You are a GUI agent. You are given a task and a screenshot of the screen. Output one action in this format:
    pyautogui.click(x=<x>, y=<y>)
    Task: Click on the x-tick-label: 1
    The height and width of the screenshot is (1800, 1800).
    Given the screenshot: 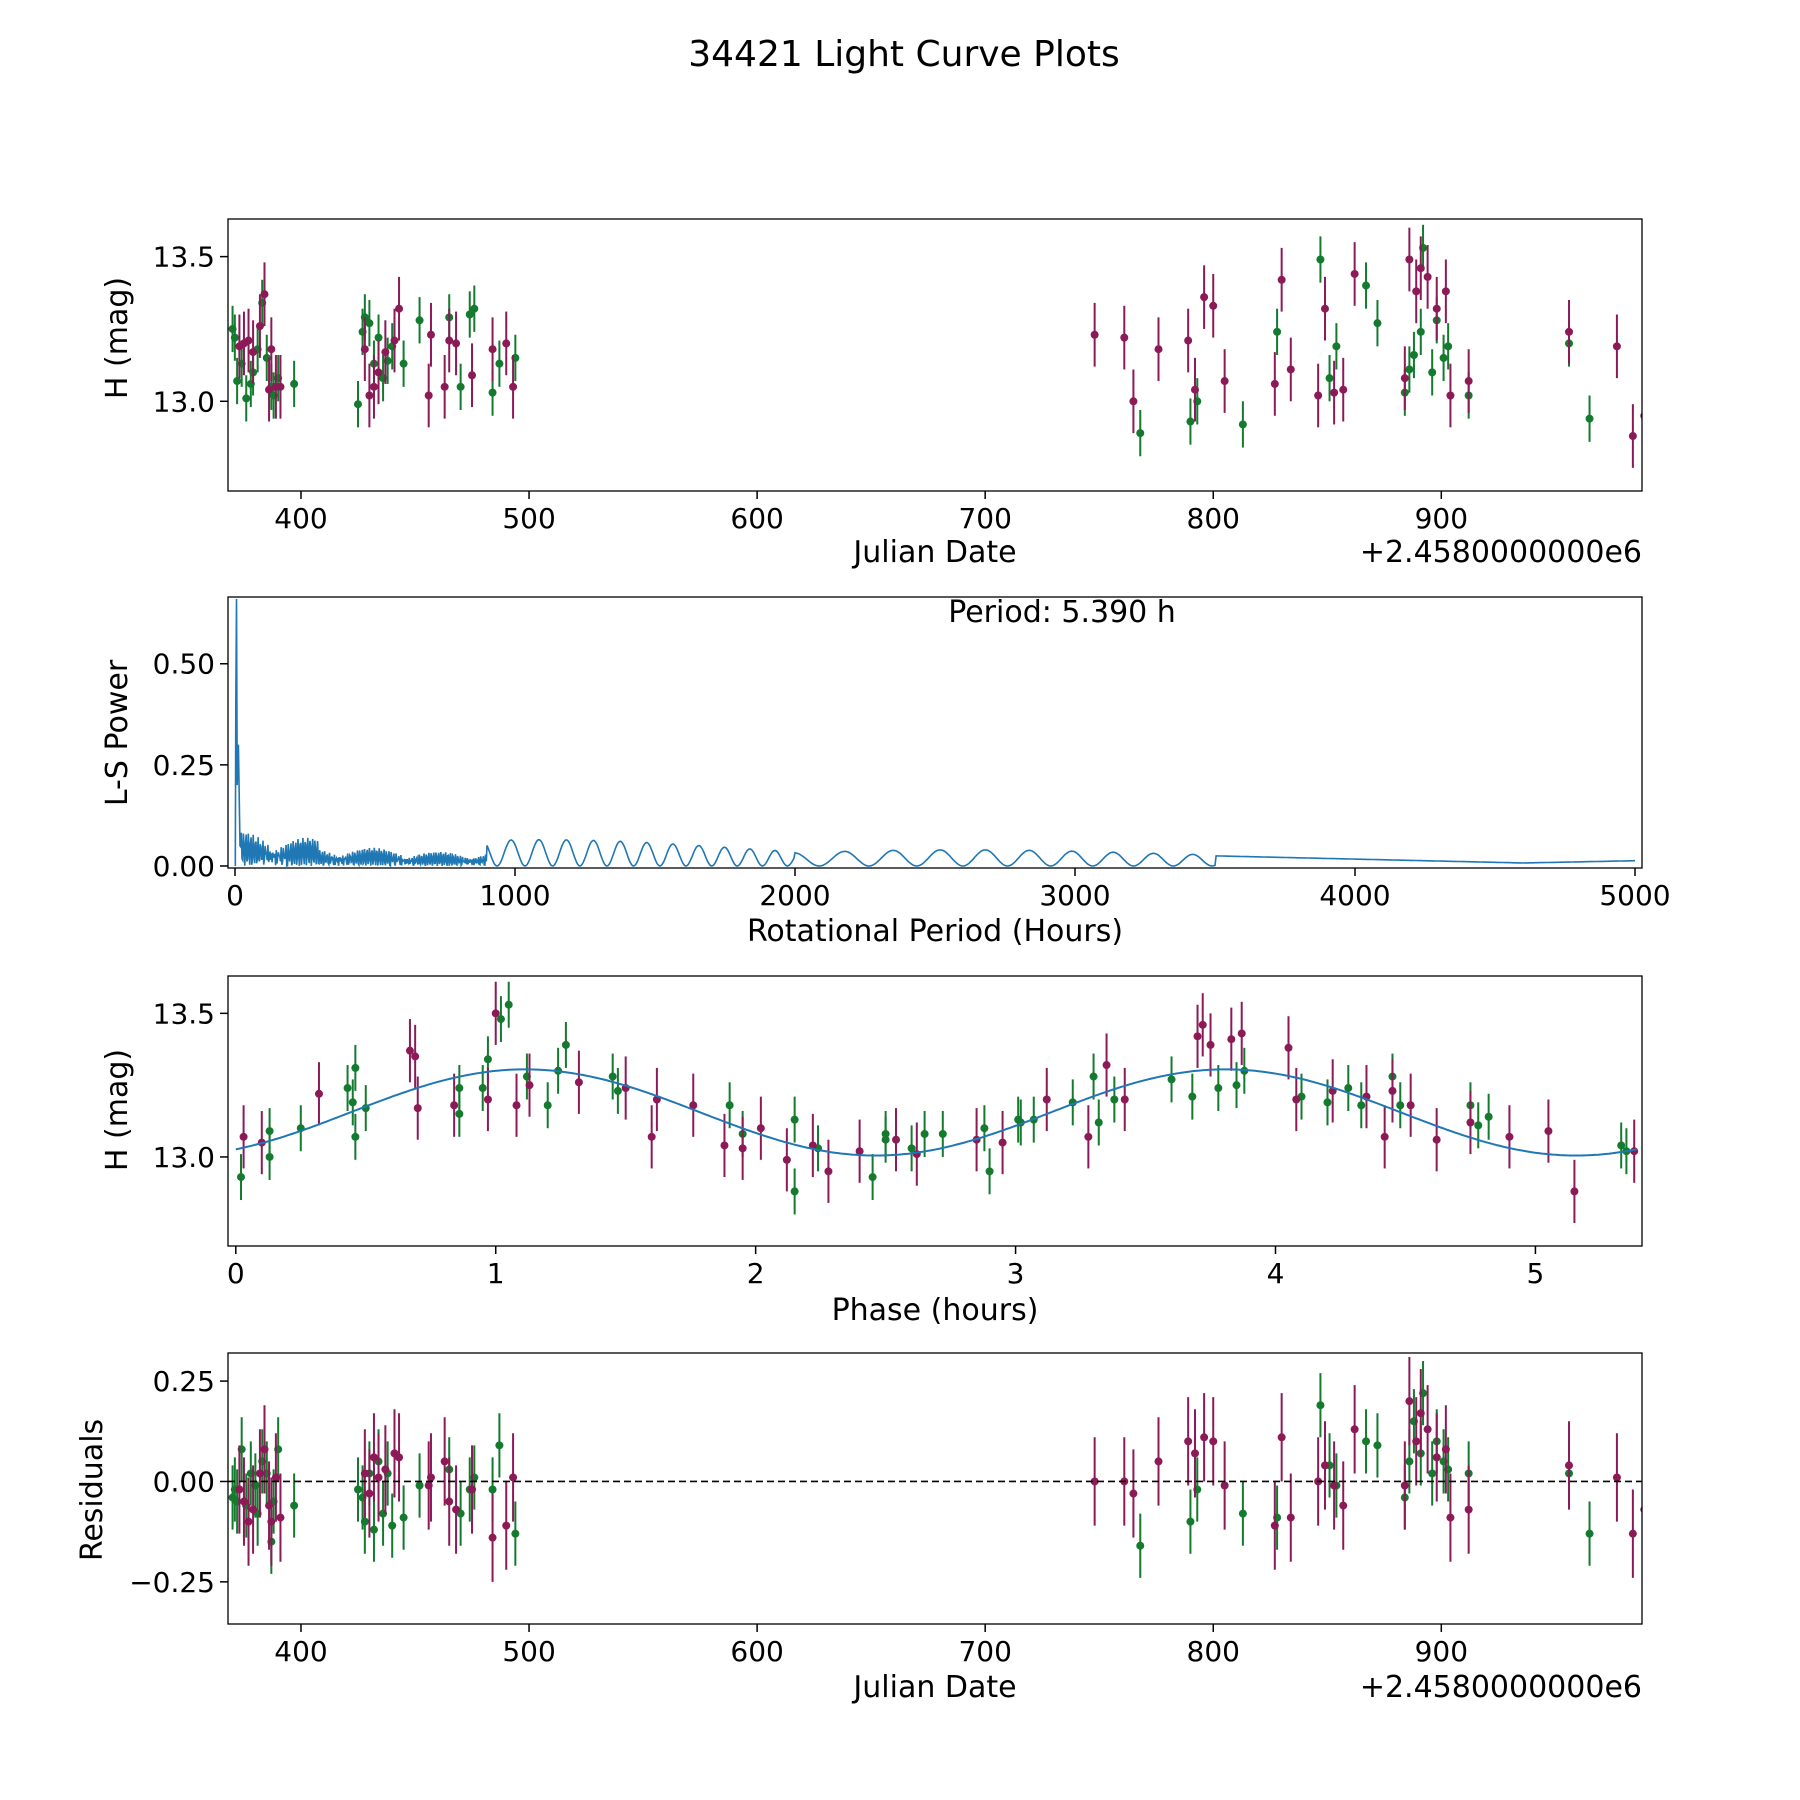 What is the action you would take?
    pyautogui.click(x=496, y=1273)
    